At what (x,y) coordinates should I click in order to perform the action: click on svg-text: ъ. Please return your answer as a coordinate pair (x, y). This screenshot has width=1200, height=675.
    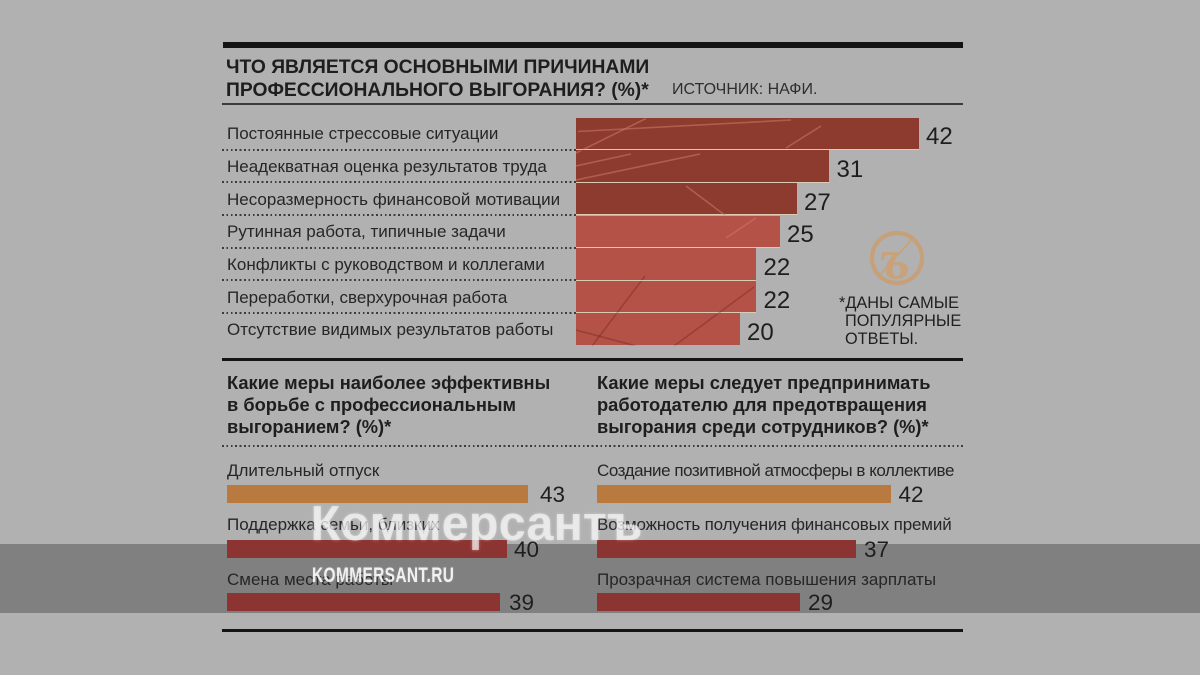
    Looking at the image, I should click on (895, 258).